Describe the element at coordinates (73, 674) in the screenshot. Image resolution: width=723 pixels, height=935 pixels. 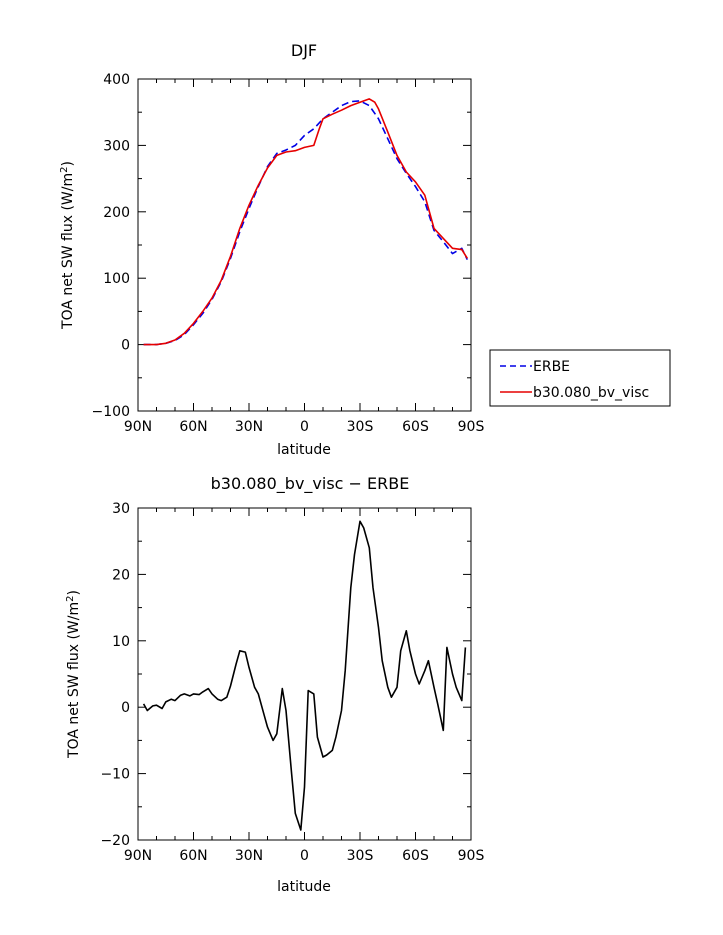
I see `bottom-y-axis-label: TOA net SW flux (W/m2)` at that location.